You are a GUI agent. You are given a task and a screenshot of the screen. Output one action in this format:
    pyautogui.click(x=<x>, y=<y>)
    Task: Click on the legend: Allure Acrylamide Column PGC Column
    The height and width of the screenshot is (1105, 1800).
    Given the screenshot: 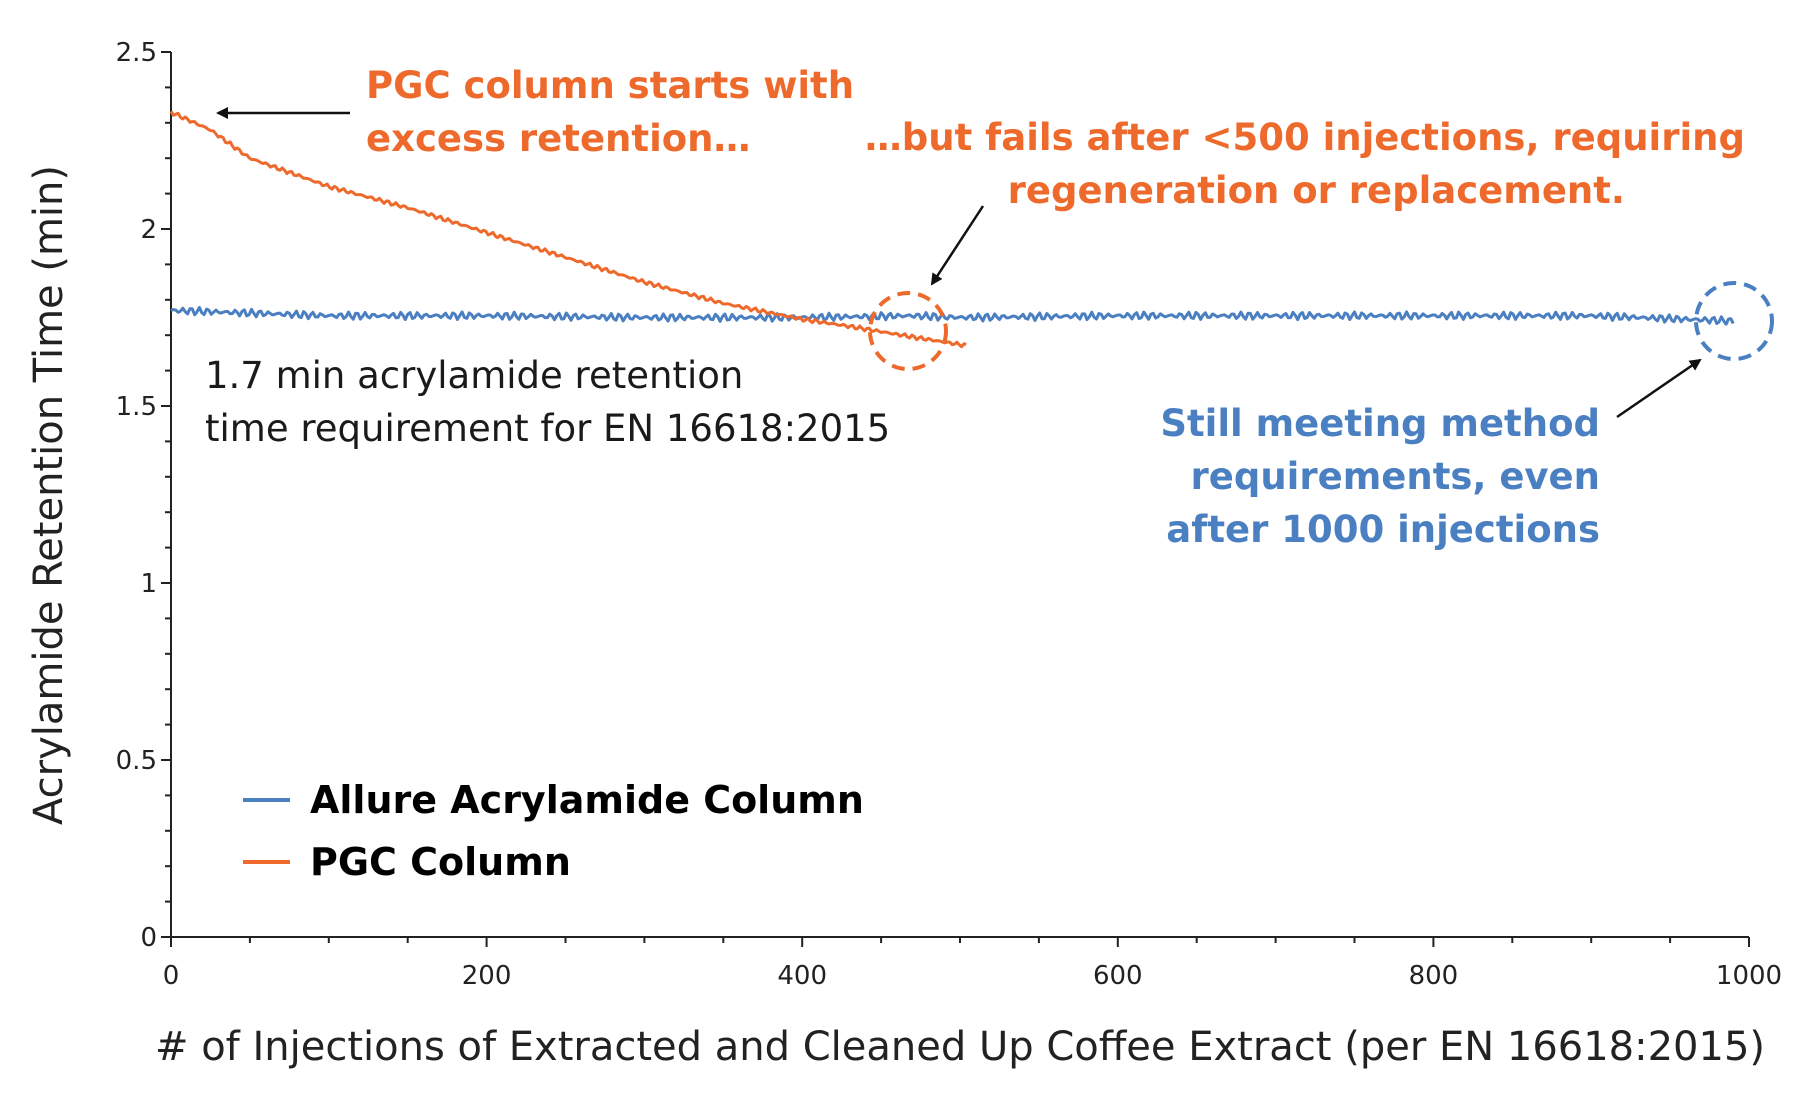 What is the action you would take?
    pyautogui.click(x=553, y=831)
    